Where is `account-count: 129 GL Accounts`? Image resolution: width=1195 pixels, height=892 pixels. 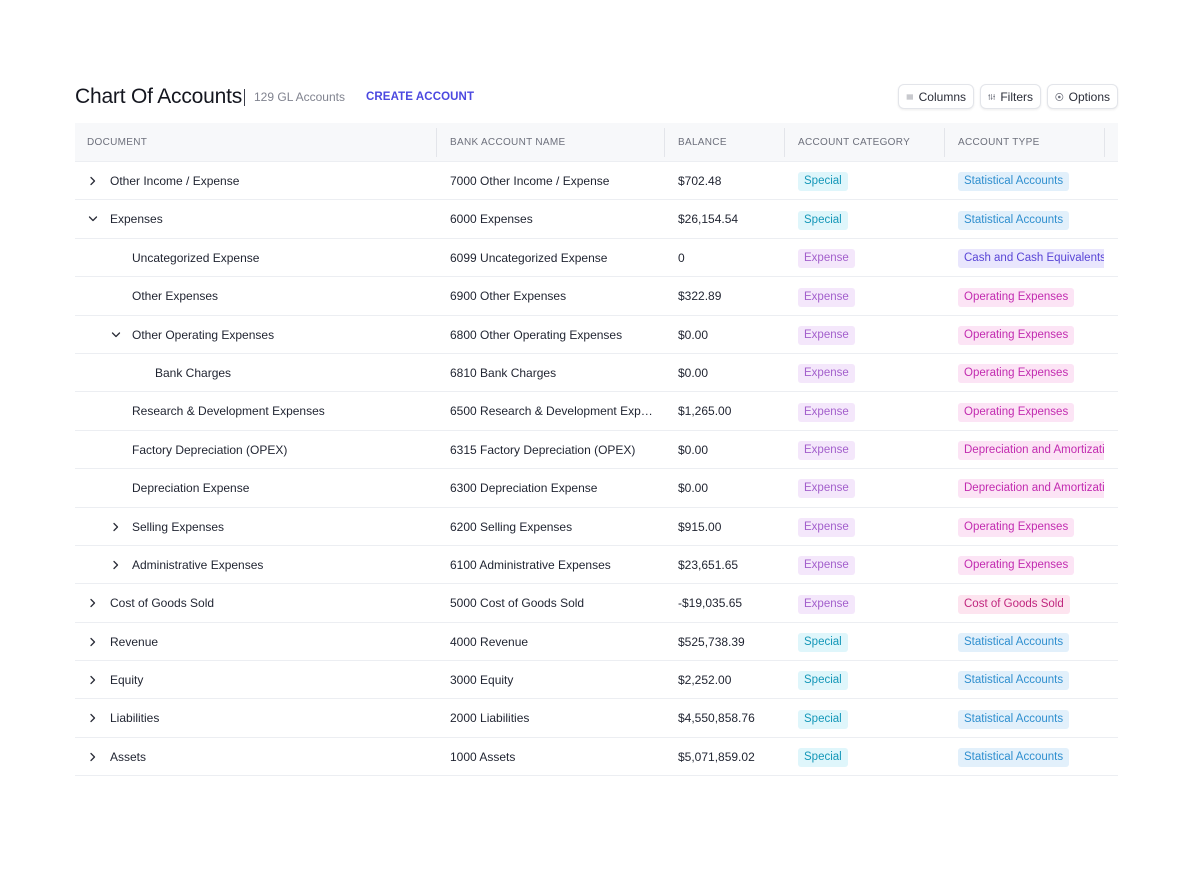
account-count: 129 GL Accounts is located at coordinates (299, 97).